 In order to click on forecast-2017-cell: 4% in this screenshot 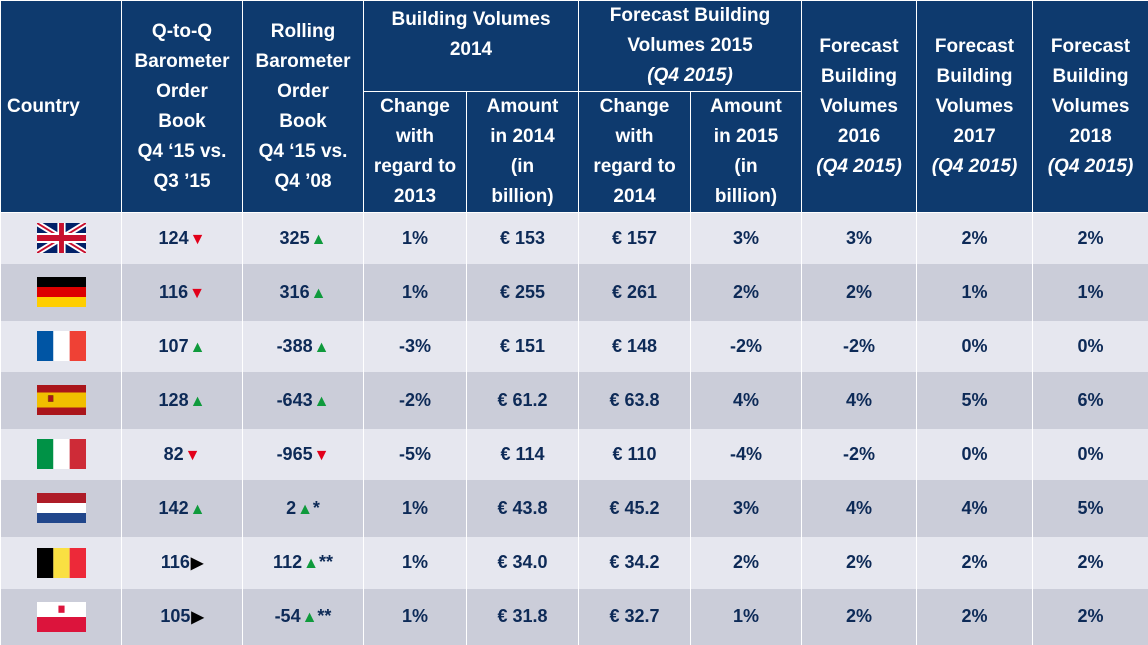, I will do `click(975, 508)`.